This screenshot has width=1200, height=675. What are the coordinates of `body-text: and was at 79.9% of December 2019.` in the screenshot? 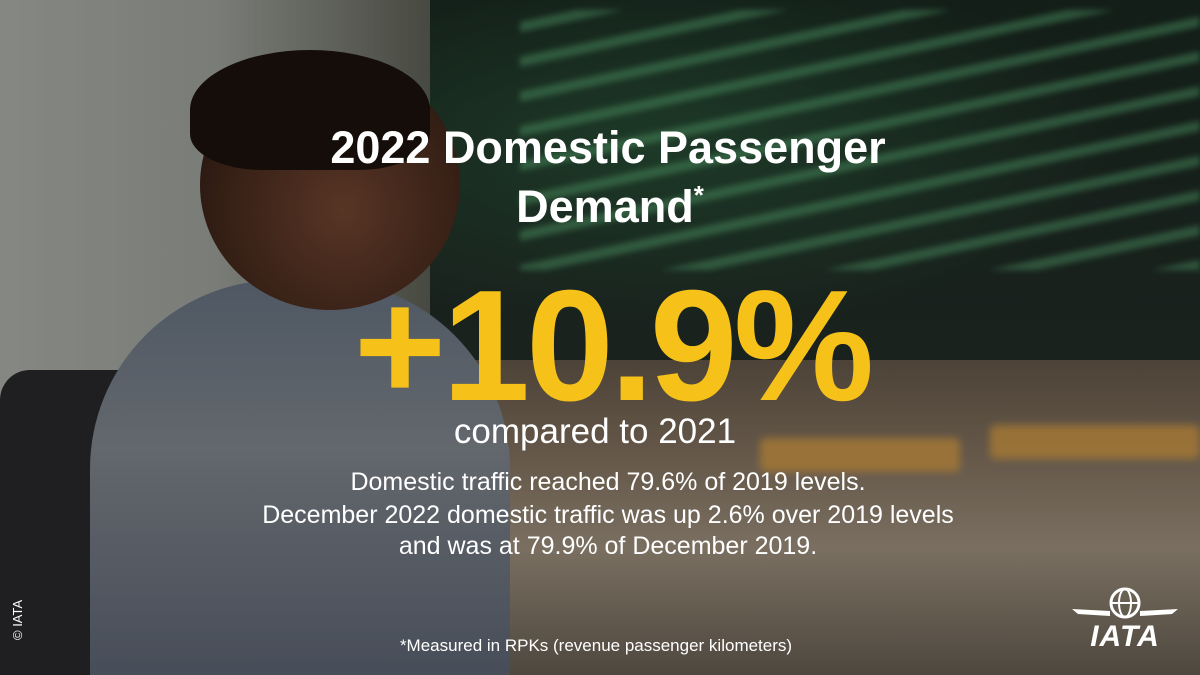 It's located at (608, 546).